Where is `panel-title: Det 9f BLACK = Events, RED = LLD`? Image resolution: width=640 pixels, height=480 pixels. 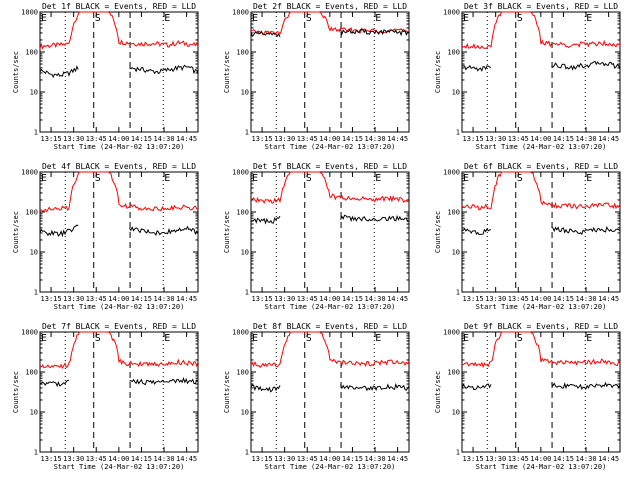
panel-title: Det 9f BLACK = Events, RED = LLD is located at coordinates (541, 326).